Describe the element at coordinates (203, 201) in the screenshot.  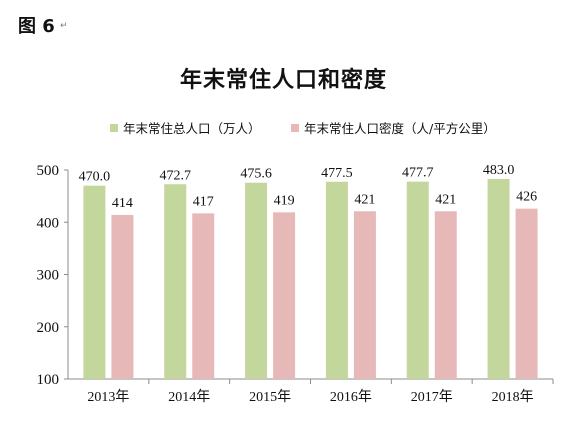
I see `data-label-density: 417` at that location.